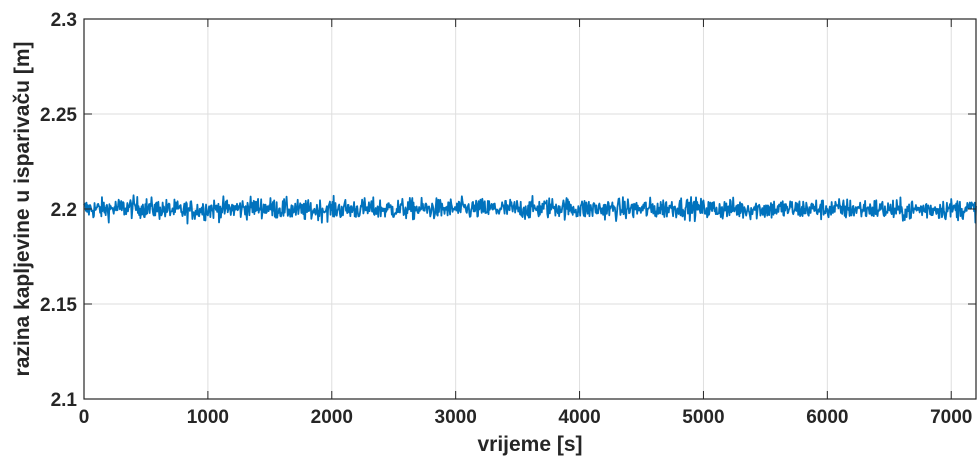 The height and width of the screenshot is (459, 978). I want to click on x-axis-label: vrijeme [s], so click(529, 444).